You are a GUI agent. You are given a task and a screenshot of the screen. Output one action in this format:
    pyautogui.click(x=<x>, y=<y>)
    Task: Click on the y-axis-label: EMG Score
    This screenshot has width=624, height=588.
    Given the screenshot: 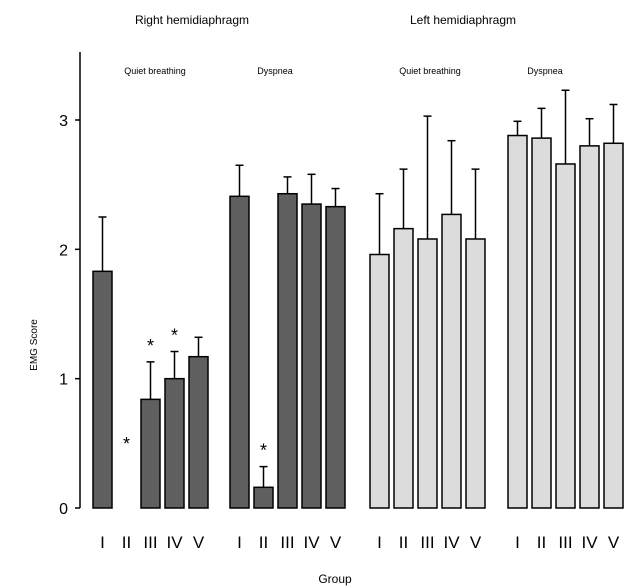 What is the action you would take?
    pyautogui.click(x=34, y=345)
    